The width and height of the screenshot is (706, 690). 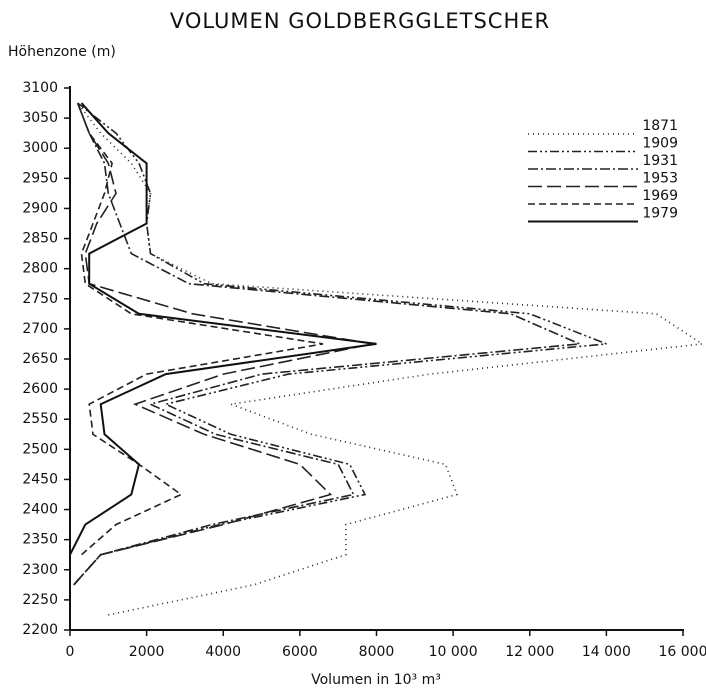 I want to click on legend-label: 1979, so click(x=660, y=214).